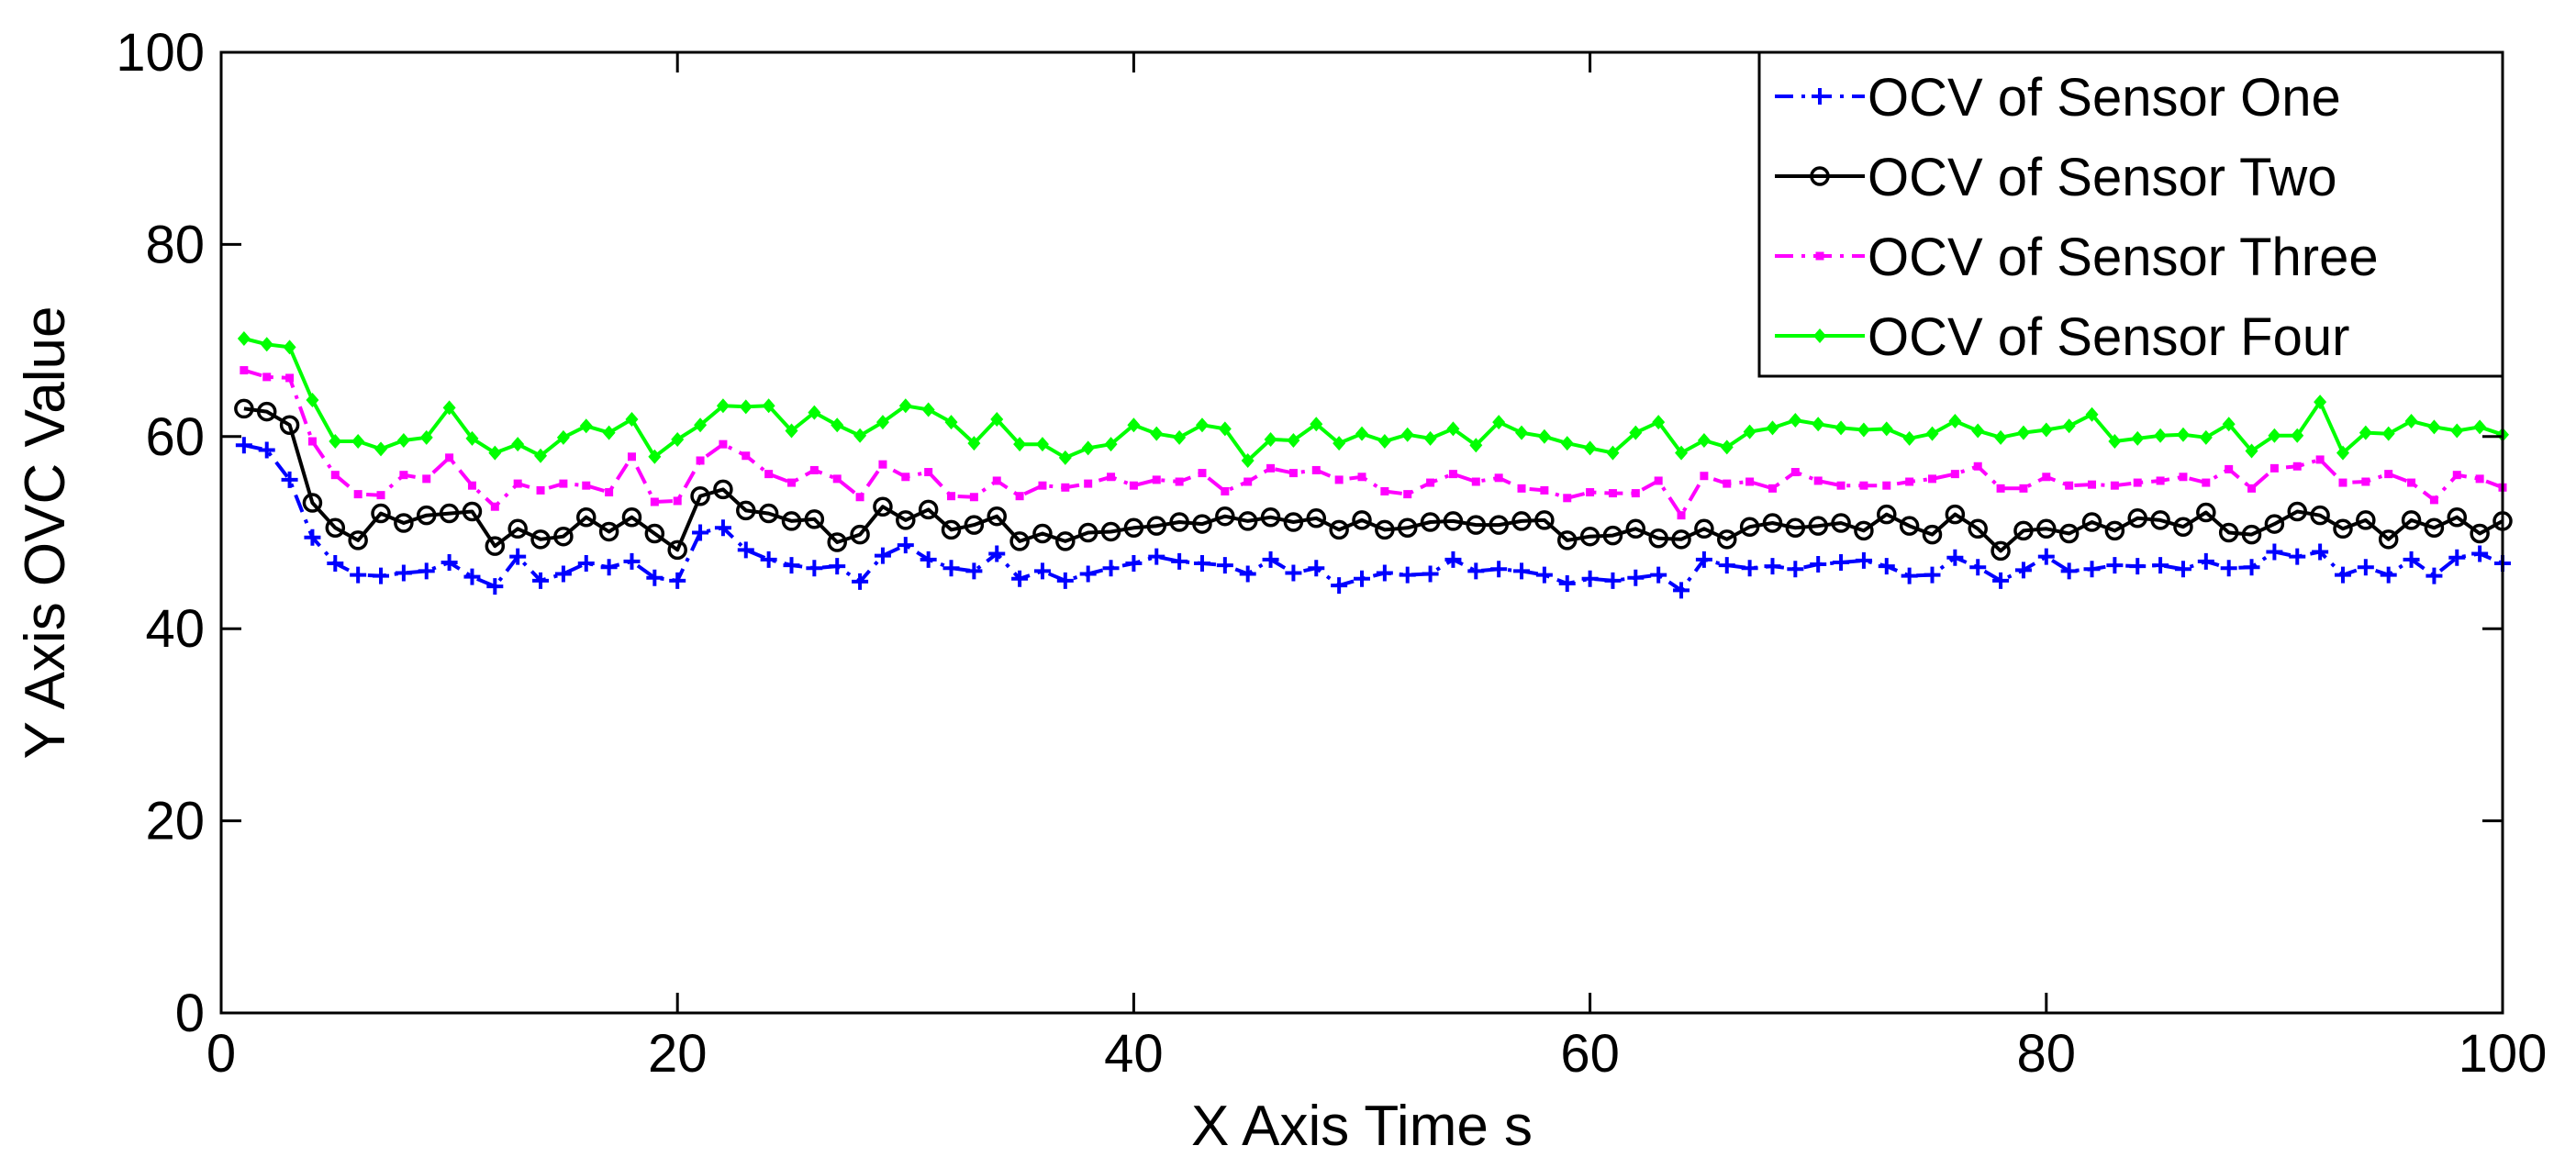 This screenshot has width=2576, height=1168. What do you see at coordinates (1362, 1127) in the screenshot?
I see `x-axis-title: X Axis Time s` at bounding box center [1362, 1127].